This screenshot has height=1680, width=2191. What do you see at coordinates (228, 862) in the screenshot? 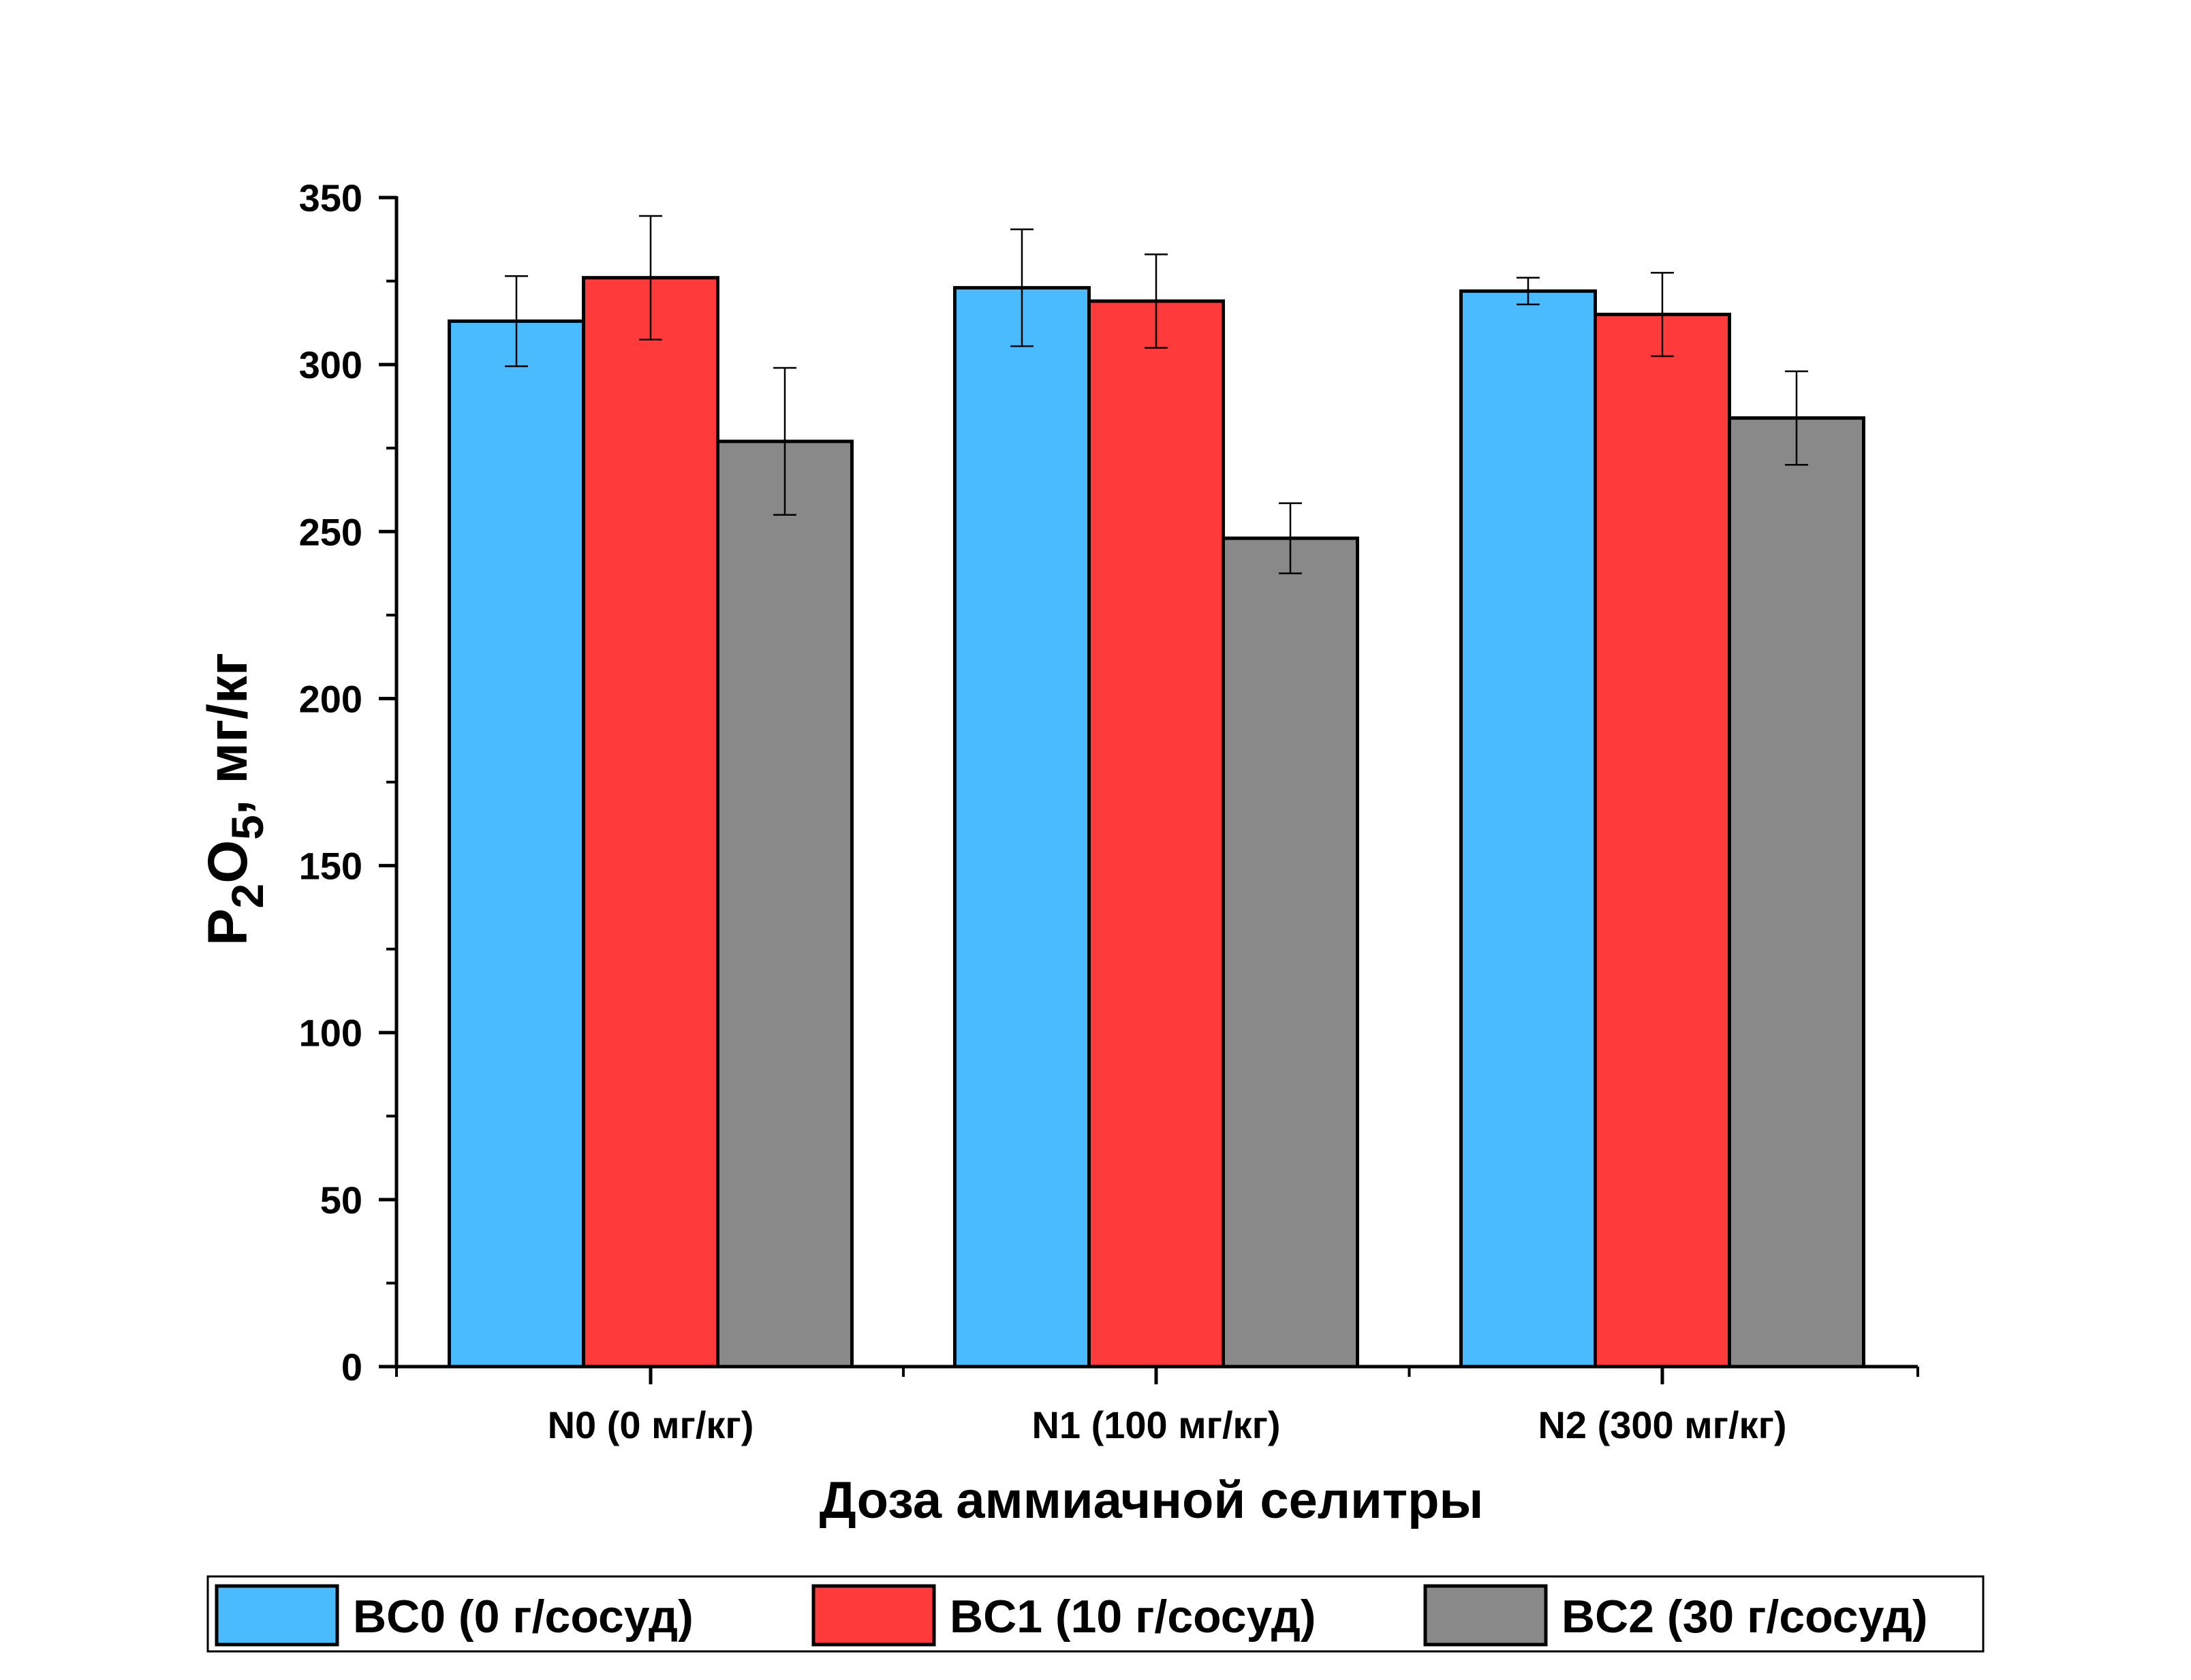
I see `y-axis-title-o: O` at bounding box center [228, 862].